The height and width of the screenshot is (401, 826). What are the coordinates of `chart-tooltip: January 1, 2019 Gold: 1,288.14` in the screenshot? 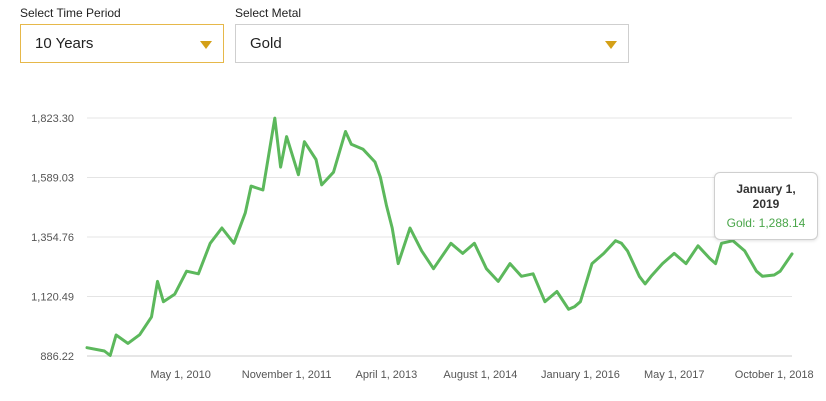 It's located at (766, 206).